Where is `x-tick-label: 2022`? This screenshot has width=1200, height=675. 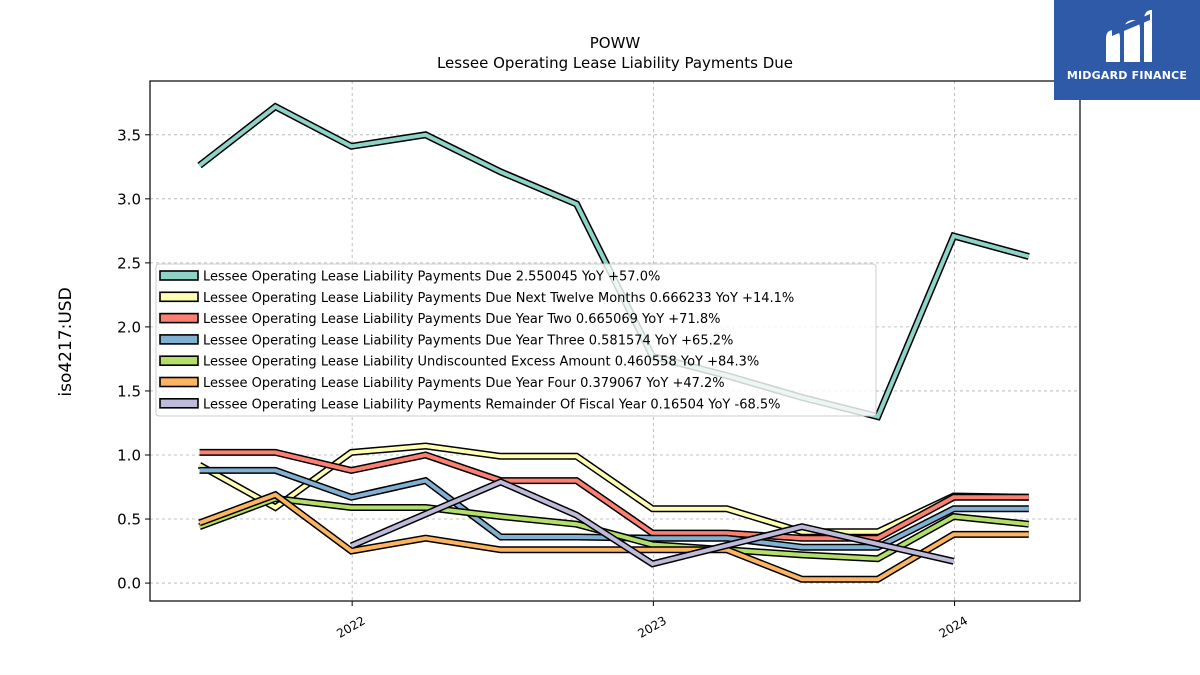 x-tick-label: 2022 is located at coordinates (350, 626).